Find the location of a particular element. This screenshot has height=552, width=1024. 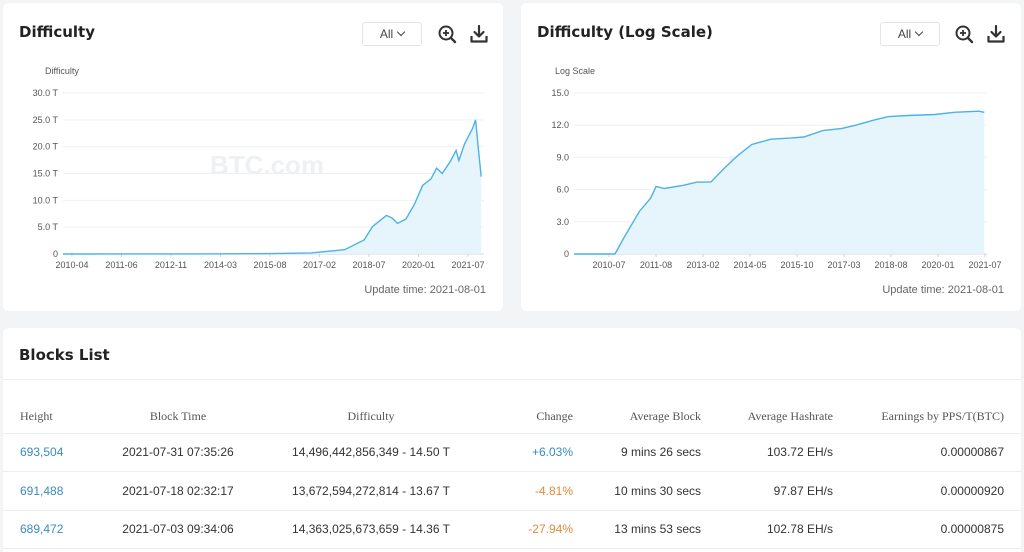

x-tick-label: 2014-03 is located at coordinates (220, 265).